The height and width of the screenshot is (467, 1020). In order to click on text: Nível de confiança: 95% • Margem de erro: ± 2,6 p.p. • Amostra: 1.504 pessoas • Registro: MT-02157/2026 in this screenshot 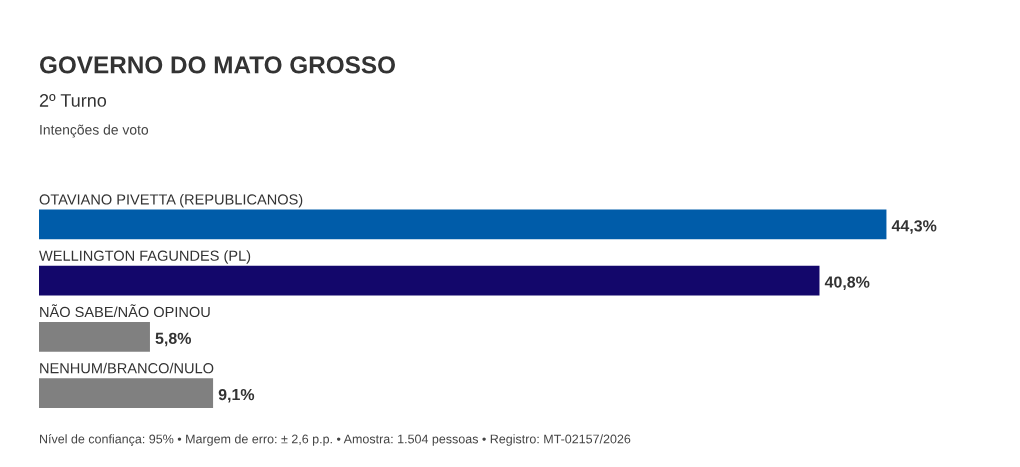, I will do `click(335, 440)`.